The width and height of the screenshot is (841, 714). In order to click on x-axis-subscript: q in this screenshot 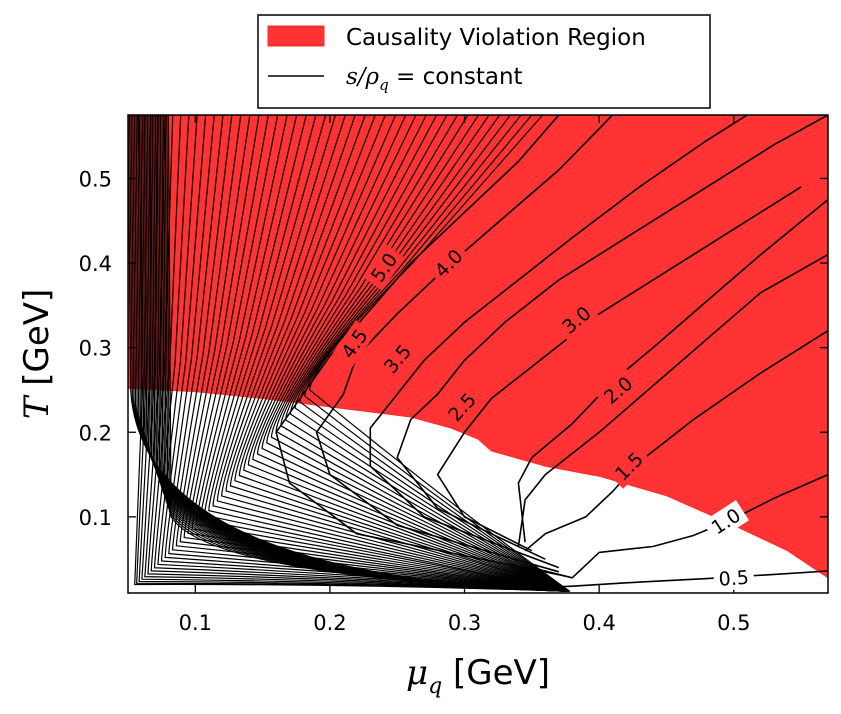, I will do `click(435, 686)`.